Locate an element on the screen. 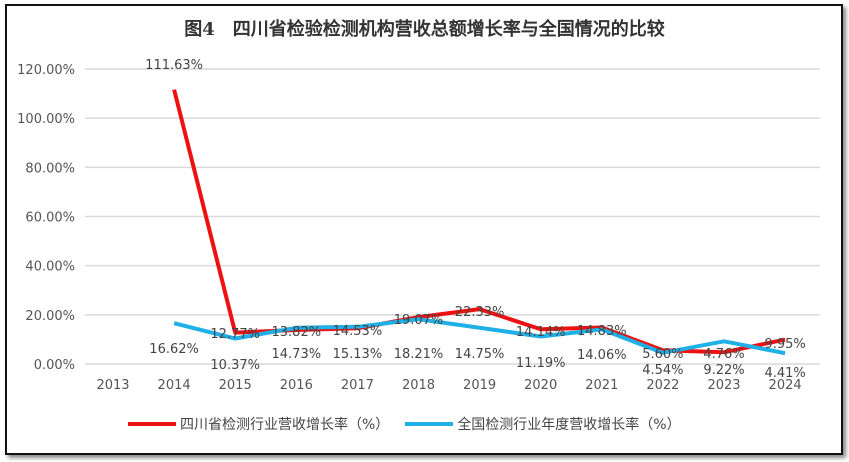  y-tick-label: 40.00% is located at coordinates (50, 267).